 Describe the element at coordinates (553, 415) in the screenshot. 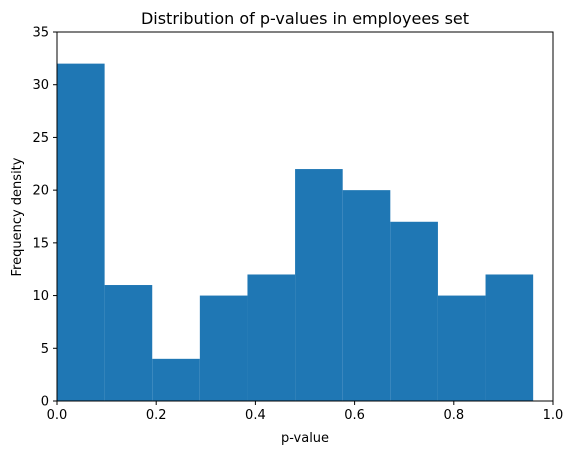

I see `x-tick-label: 1.0` at that location.